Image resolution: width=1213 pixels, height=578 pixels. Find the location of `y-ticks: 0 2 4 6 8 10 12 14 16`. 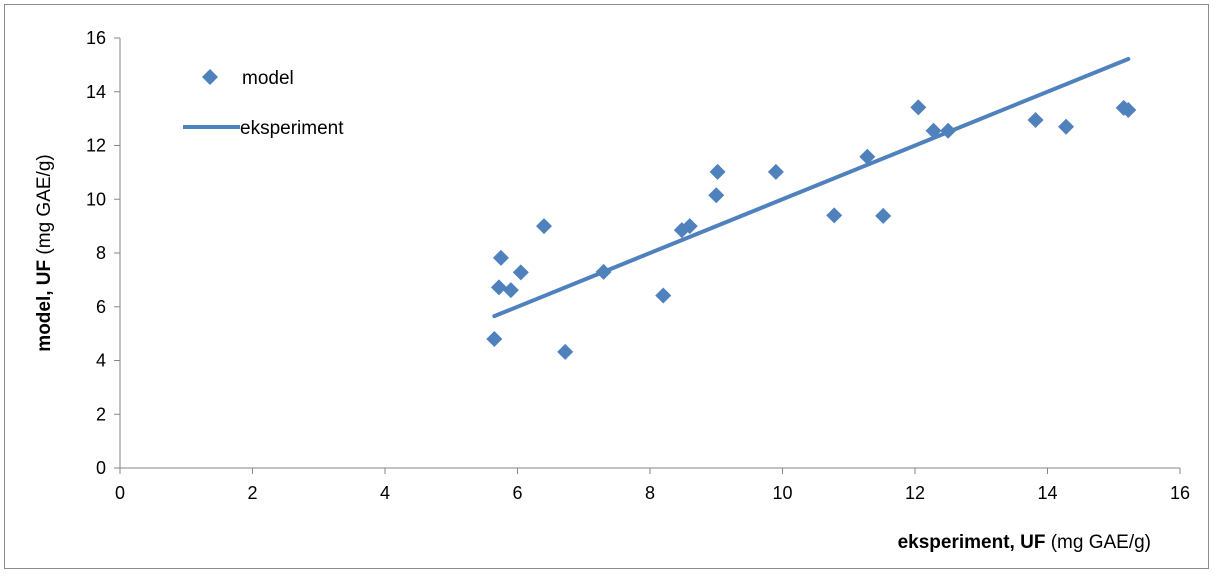

y-ticks: 0 2 4 6 8 10 12 14 16 is located at coordinates (103, 253).